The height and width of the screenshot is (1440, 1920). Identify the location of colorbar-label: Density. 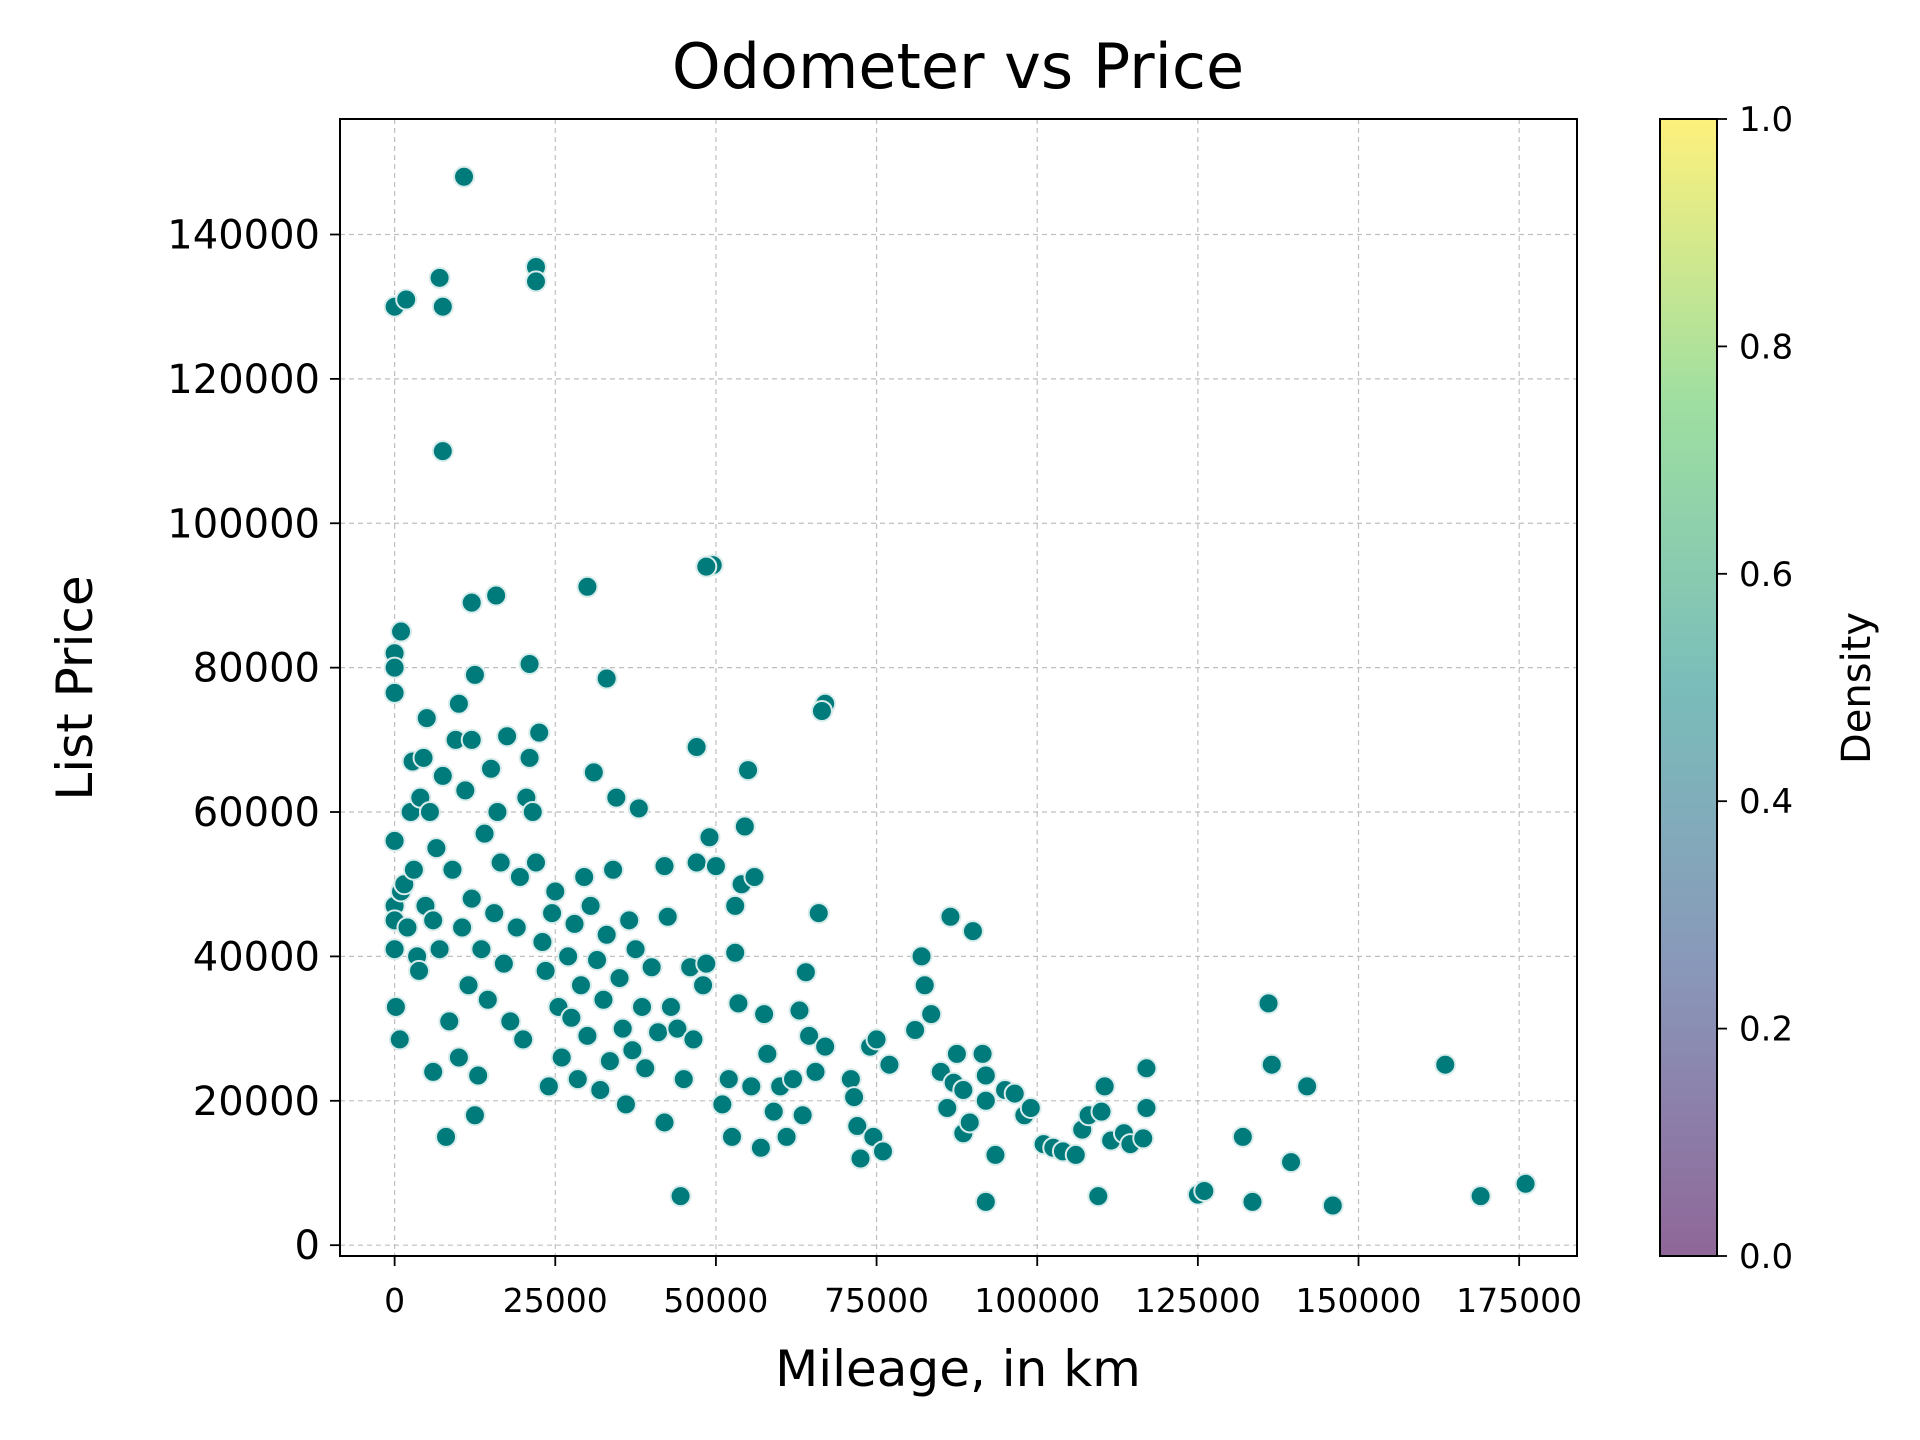
(1857, 688).